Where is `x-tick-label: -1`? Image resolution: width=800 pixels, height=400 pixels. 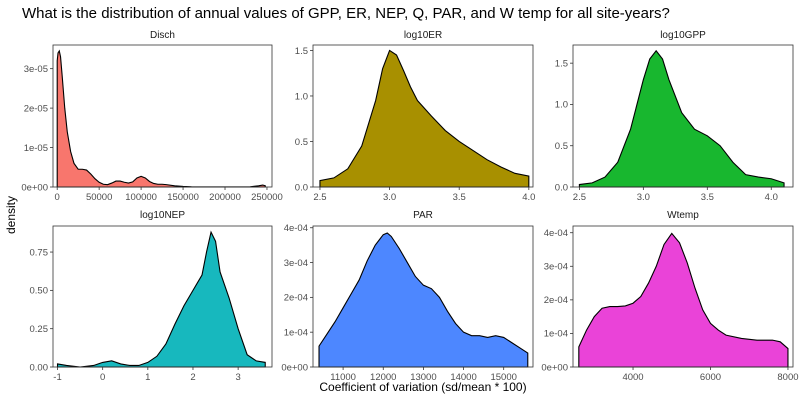 x-tick-label: -1 is located at coordinates (57, 377).